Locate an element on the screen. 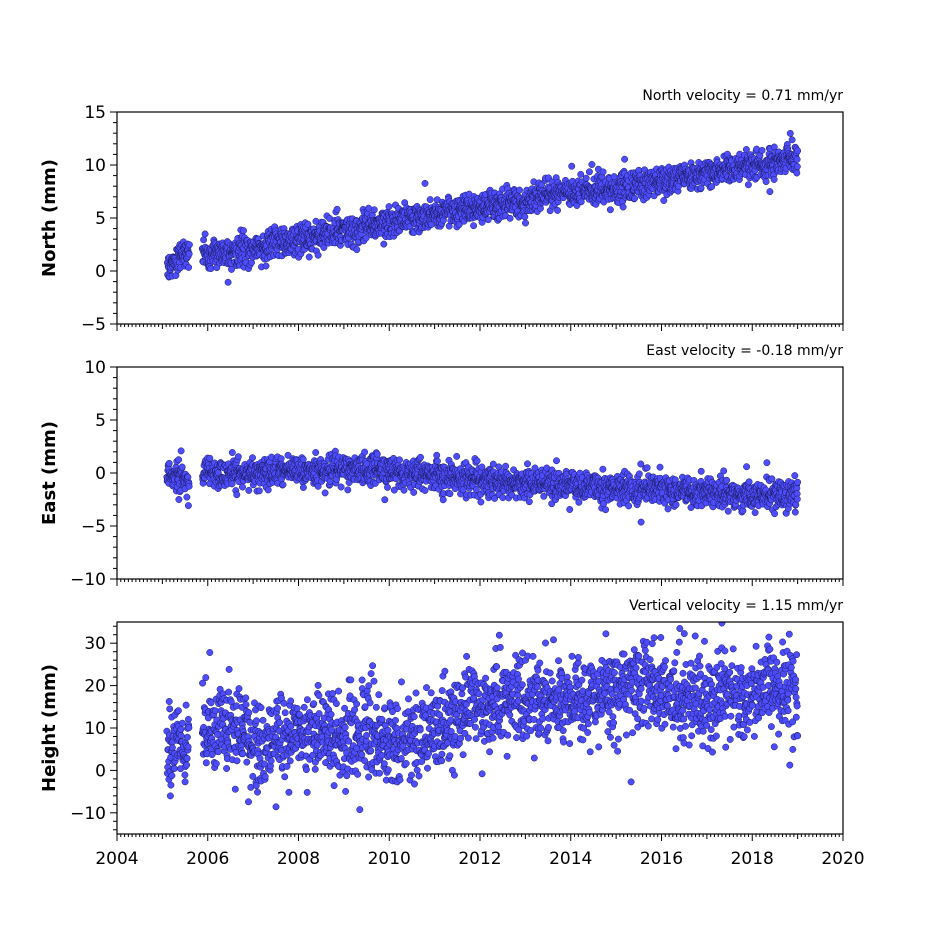 Image resolution: width=937 pixels, height=937 pixels. east-velocity-title: East velocity = -0.18 mm/yr is located at coordinates (744, 351).